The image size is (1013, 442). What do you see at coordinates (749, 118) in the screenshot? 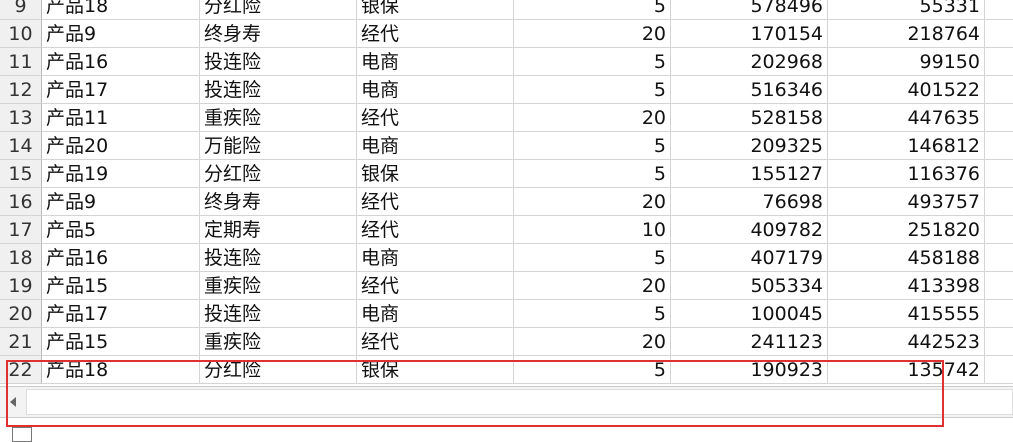
I see `premium-cell: 528158` at bounding box center [749, 118].